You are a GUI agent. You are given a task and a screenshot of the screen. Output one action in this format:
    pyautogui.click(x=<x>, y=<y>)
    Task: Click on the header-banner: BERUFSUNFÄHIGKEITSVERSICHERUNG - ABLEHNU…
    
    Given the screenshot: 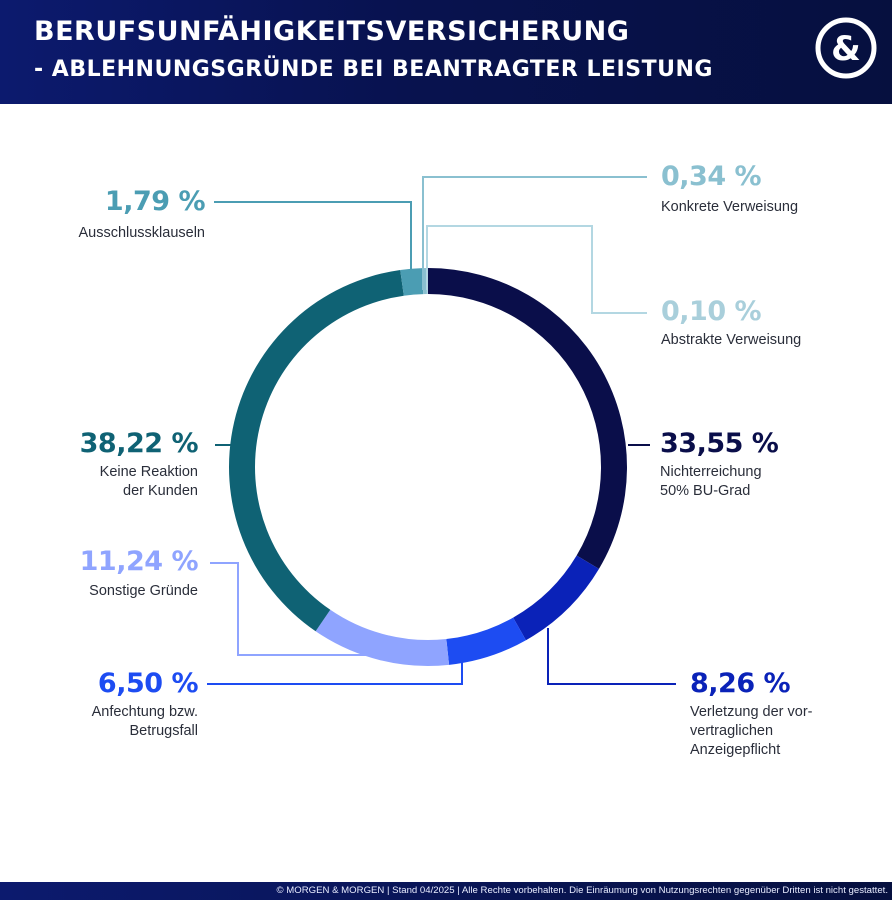 What is the action you would take?
    pyautogui.click(x=446, y=52)
    